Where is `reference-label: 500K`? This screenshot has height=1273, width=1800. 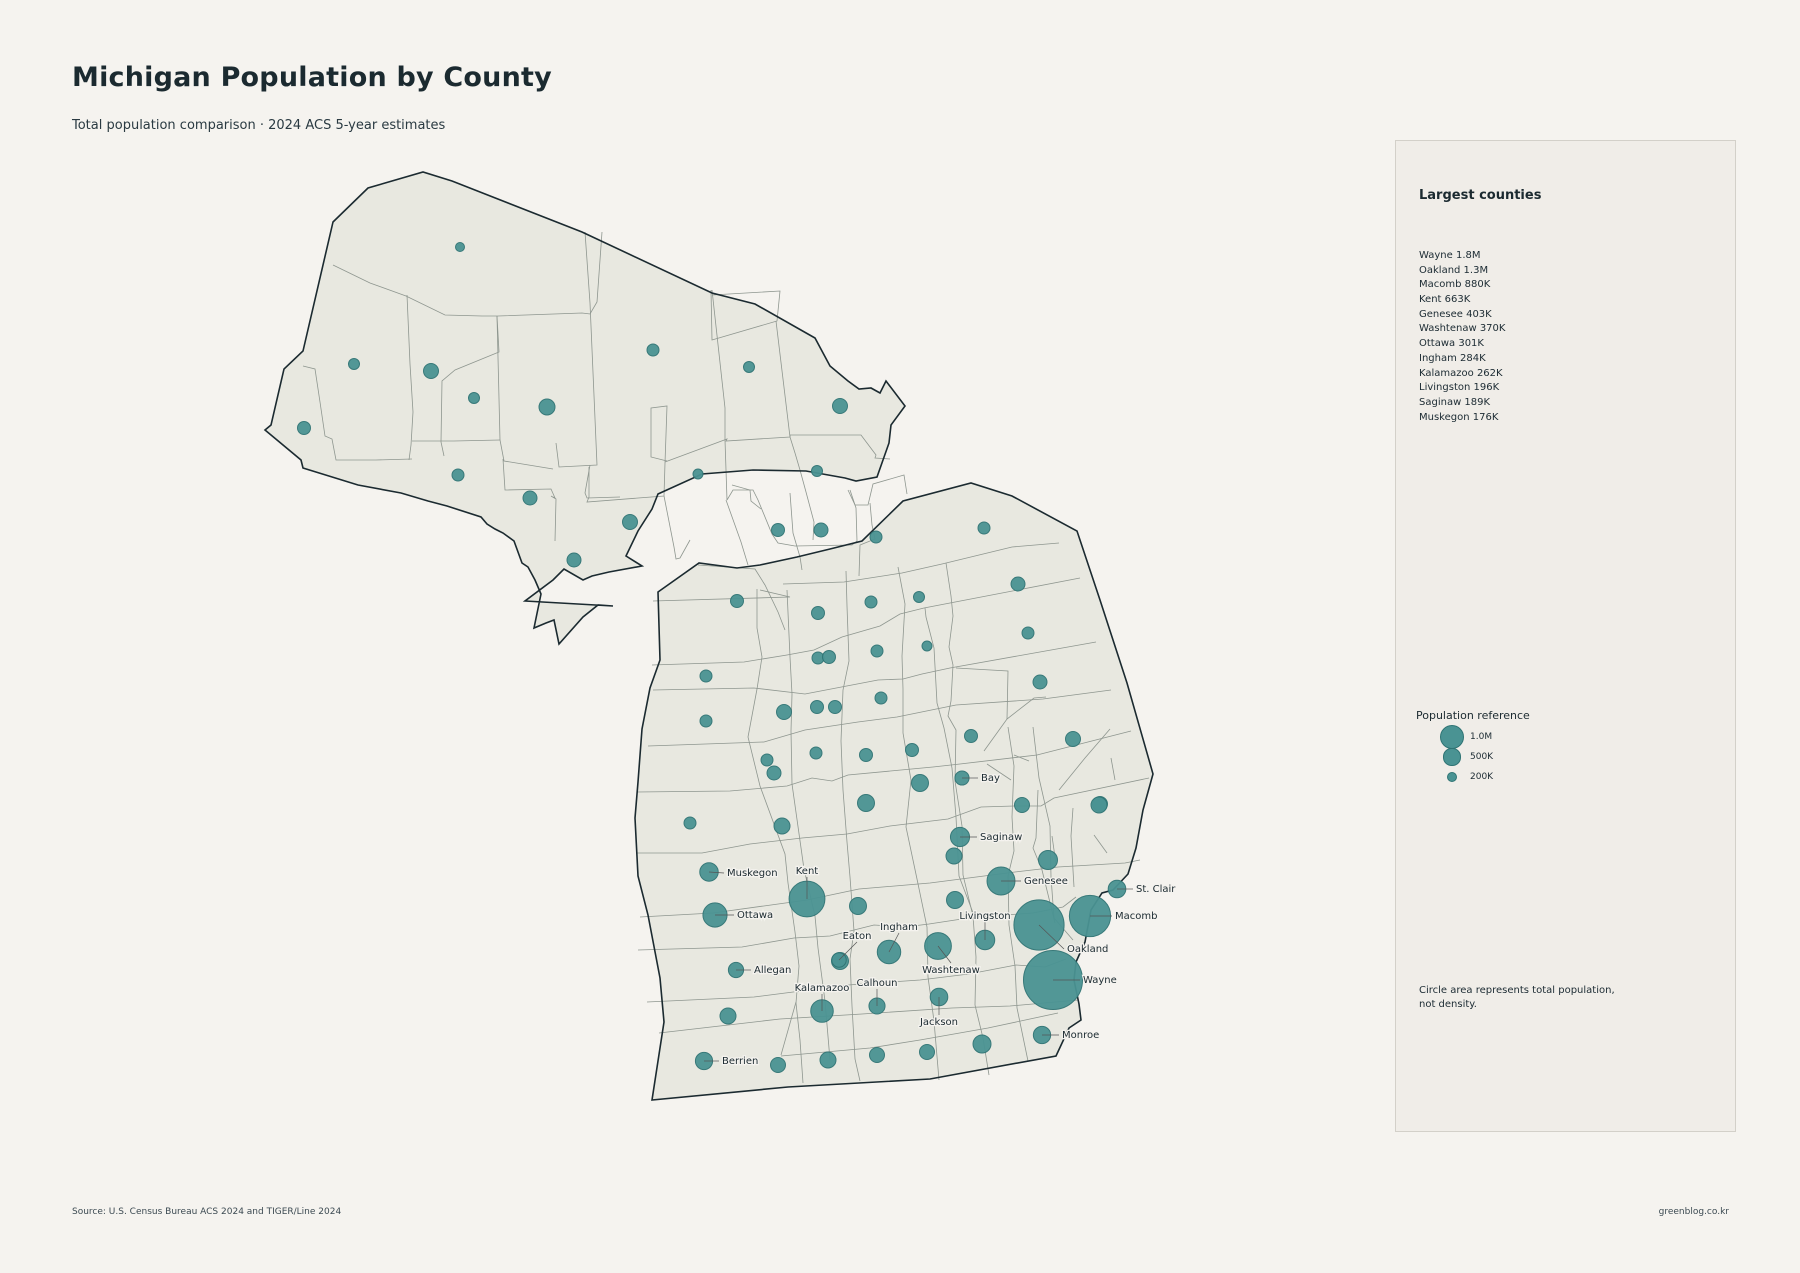
reference-label: 500K is located at coordinates (1482, 757).